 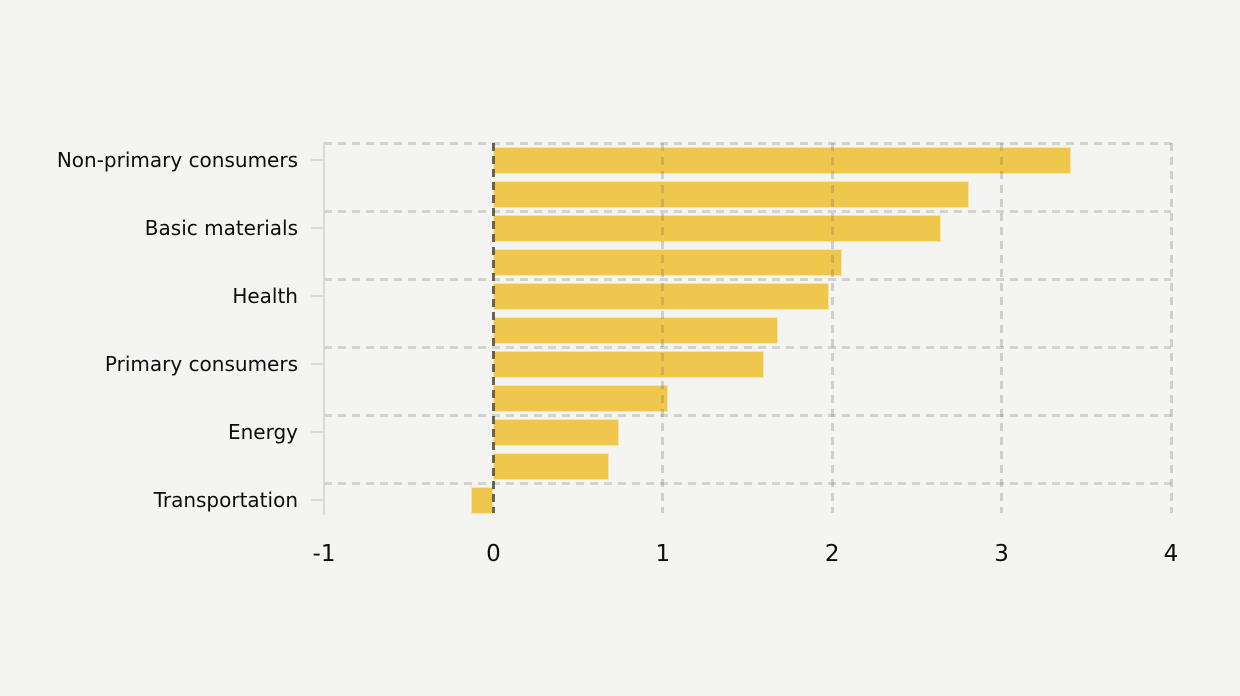 What do you see at coordinates (225, 500) in the screenshot?
I see `y-tick-label: Transportation` at bounding box center [225, 500].